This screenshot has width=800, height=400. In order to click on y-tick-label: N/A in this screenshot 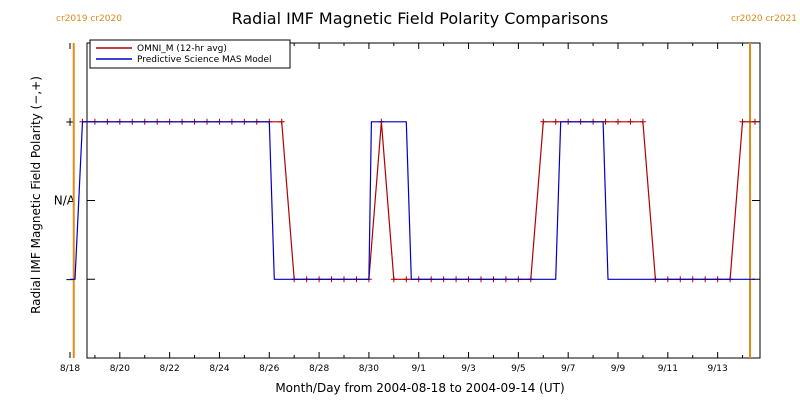, I will do `click(65, 201)`.